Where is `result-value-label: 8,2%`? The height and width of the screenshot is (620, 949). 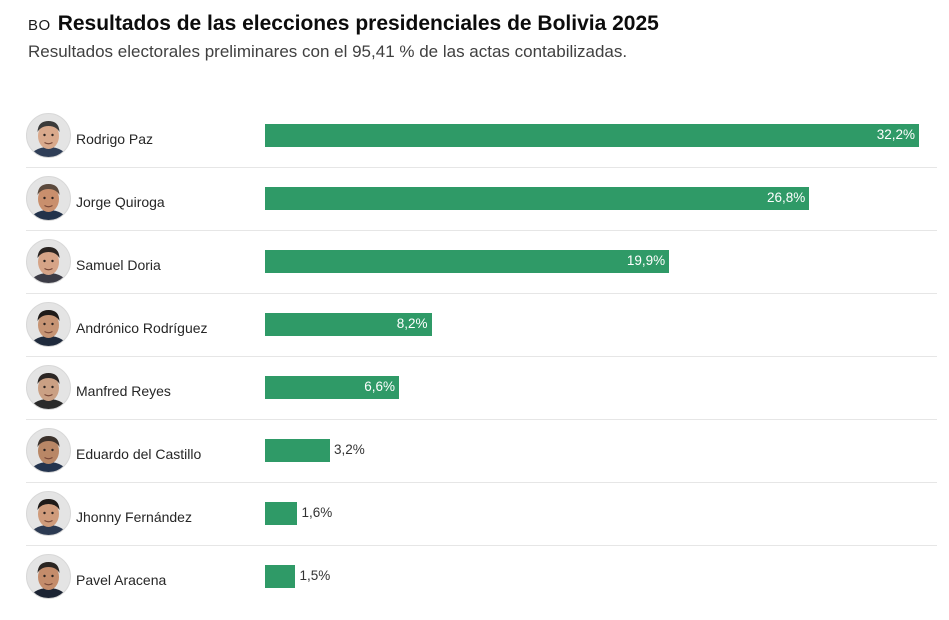 result-value-label: 8,2% is located at coordinates (412, 323).